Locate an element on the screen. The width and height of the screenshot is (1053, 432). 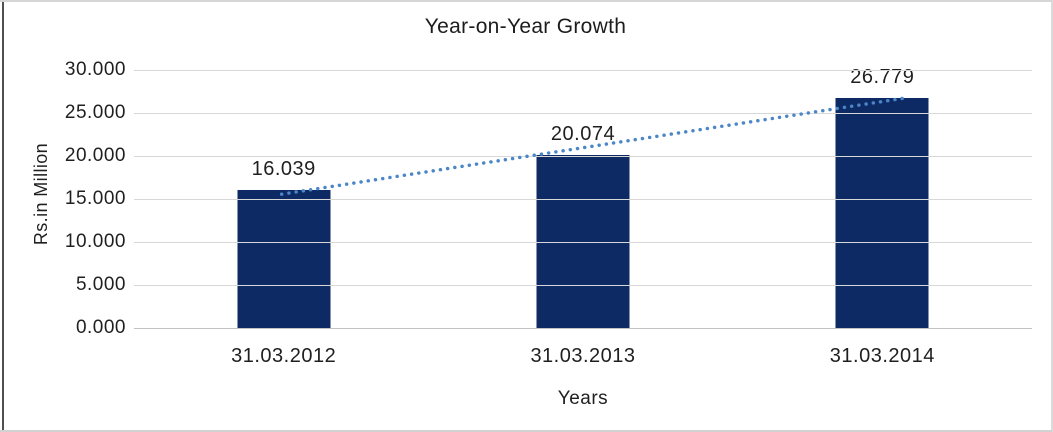
x-axis-tick-labels: 31.03.2012 31.03.2013 31.03.2014 is located at coordinates (583, 356).